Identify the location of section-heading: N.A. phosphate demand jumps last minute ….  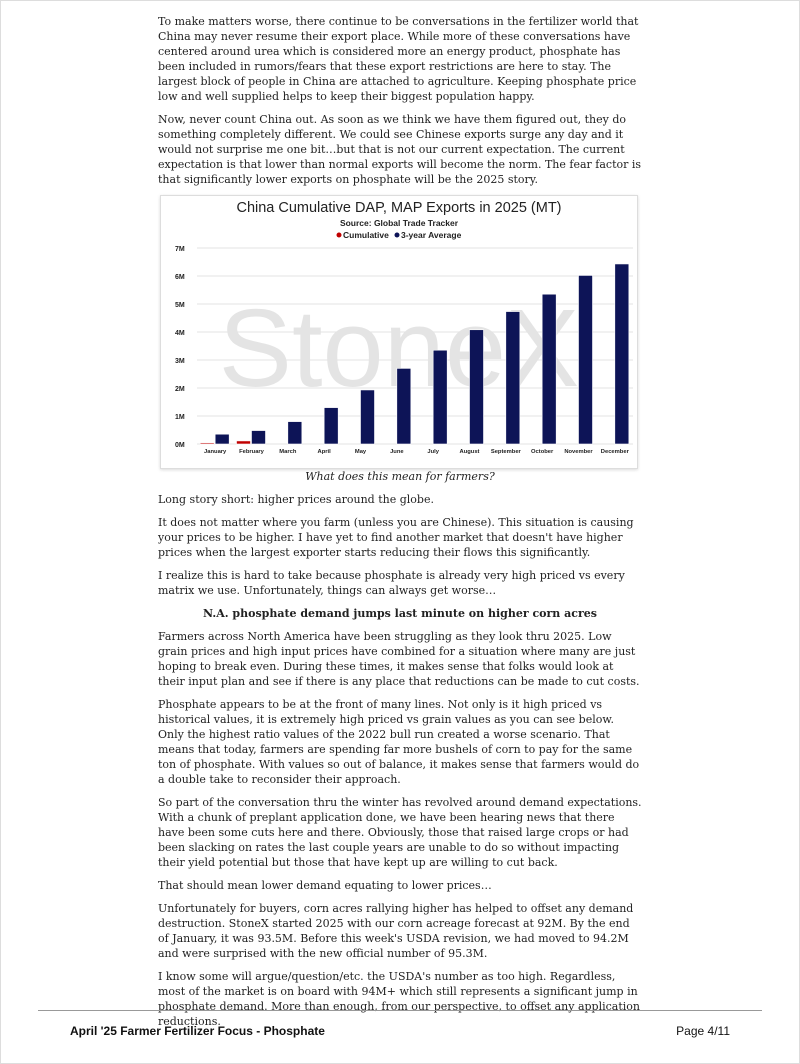
(400, 613).